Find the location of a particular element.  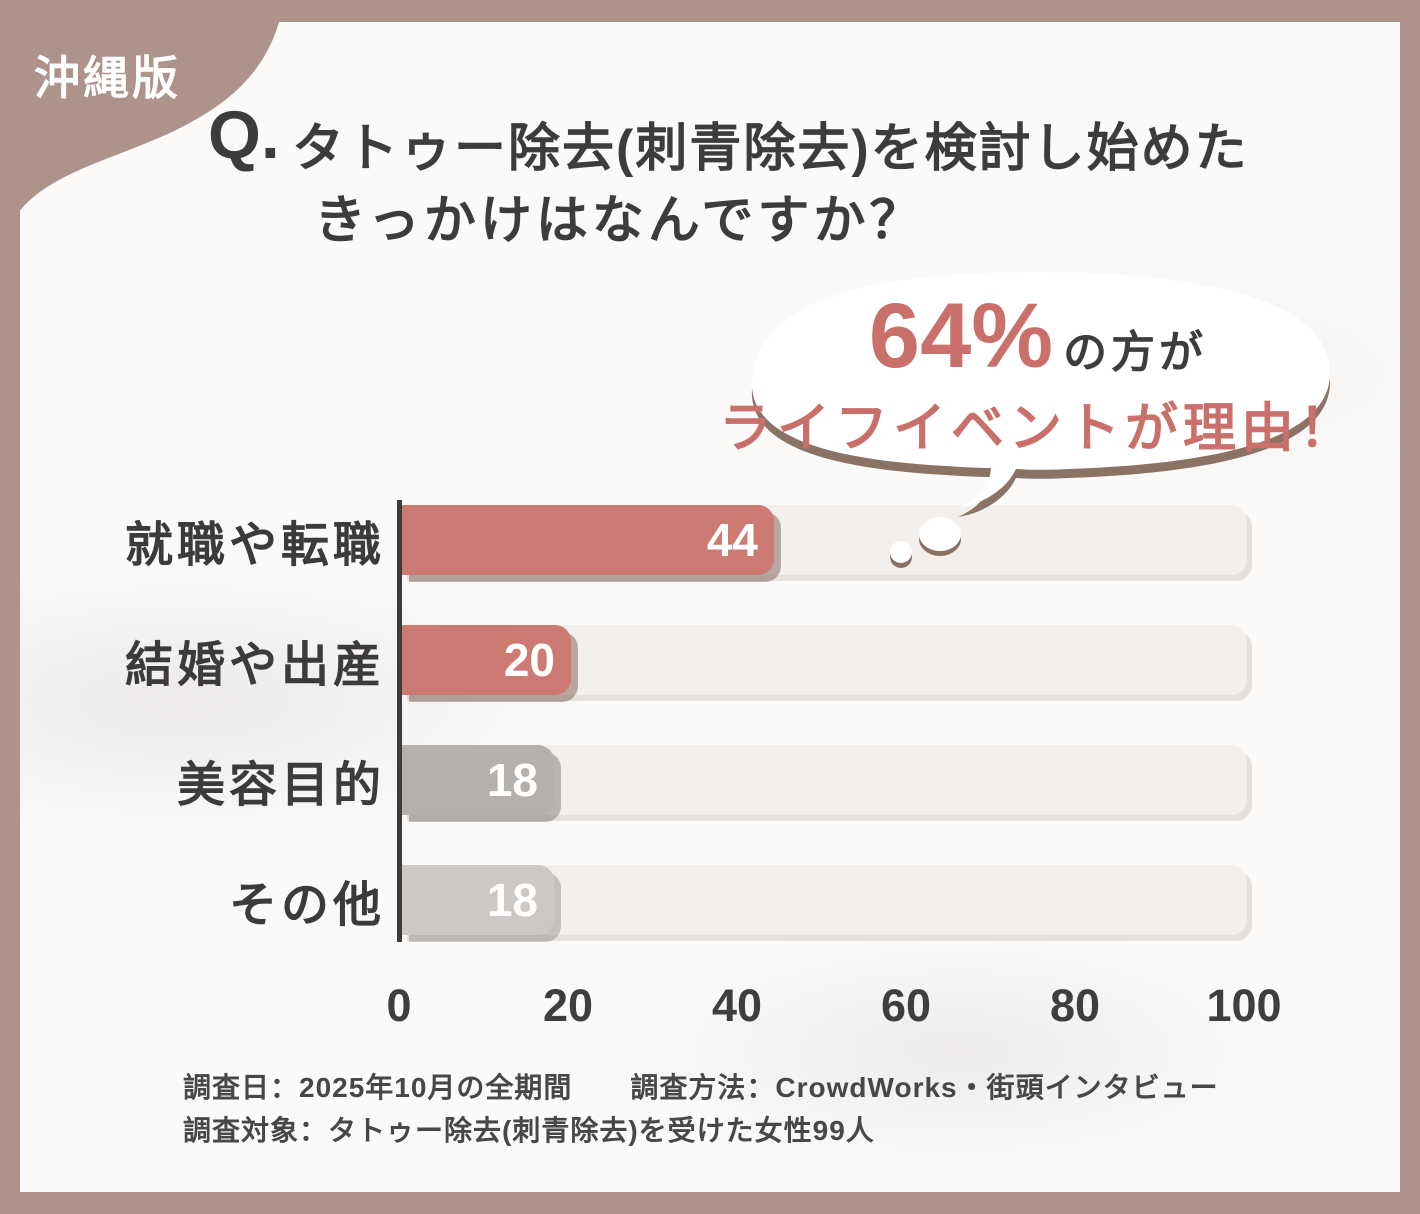

callout-speech-bubble: 64% の方が ライフイベントが理由！ is located at coordinates (1038, 389).